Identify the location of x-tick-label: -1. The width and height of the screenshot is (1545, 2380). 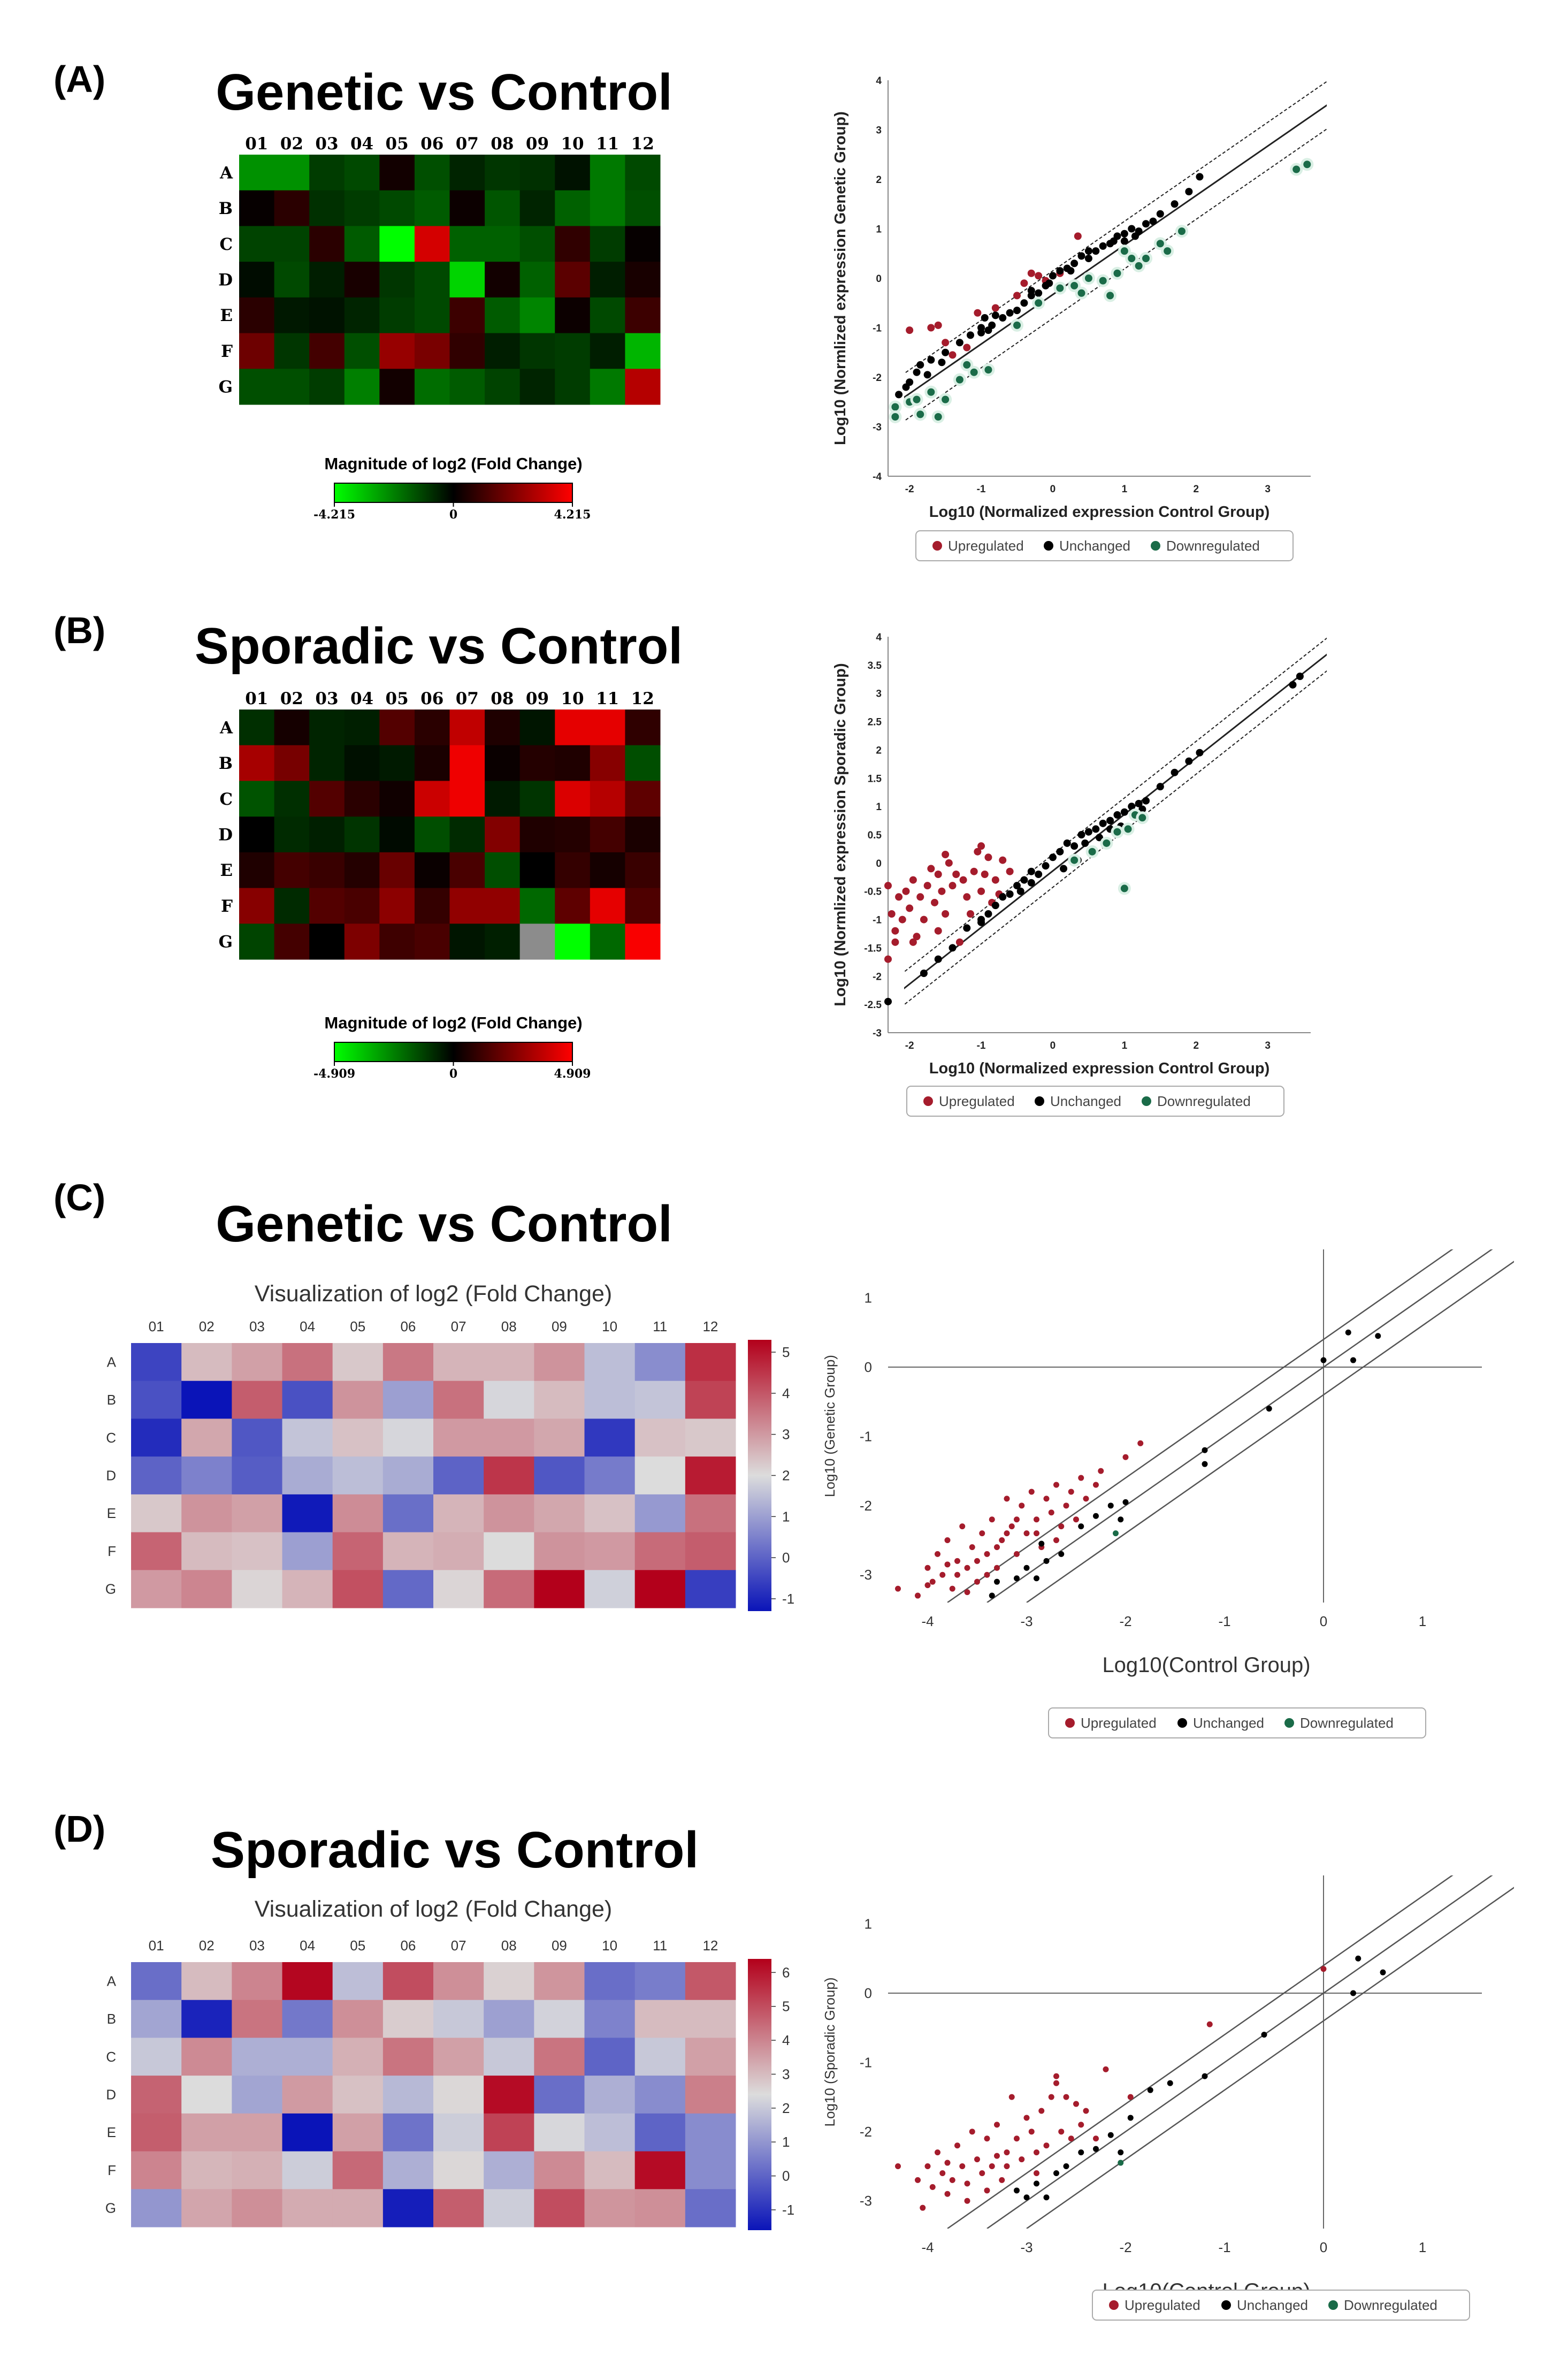
(981, 489).